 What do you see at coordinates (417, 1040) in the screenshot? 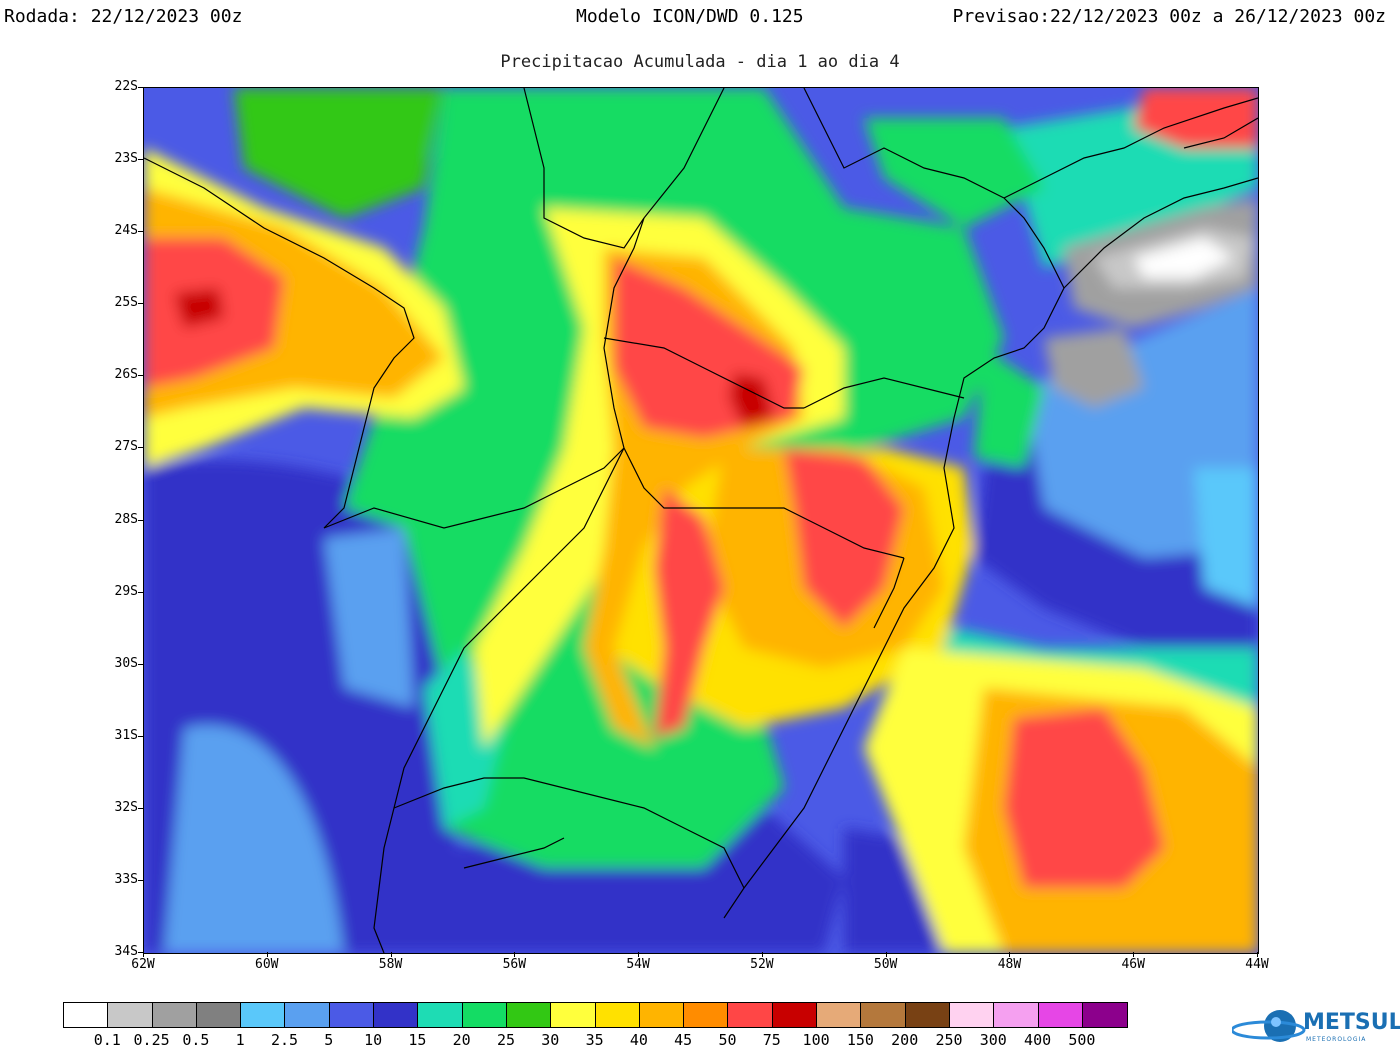
I see `color-scale-label: 15` at bounding box center [417, 1040].